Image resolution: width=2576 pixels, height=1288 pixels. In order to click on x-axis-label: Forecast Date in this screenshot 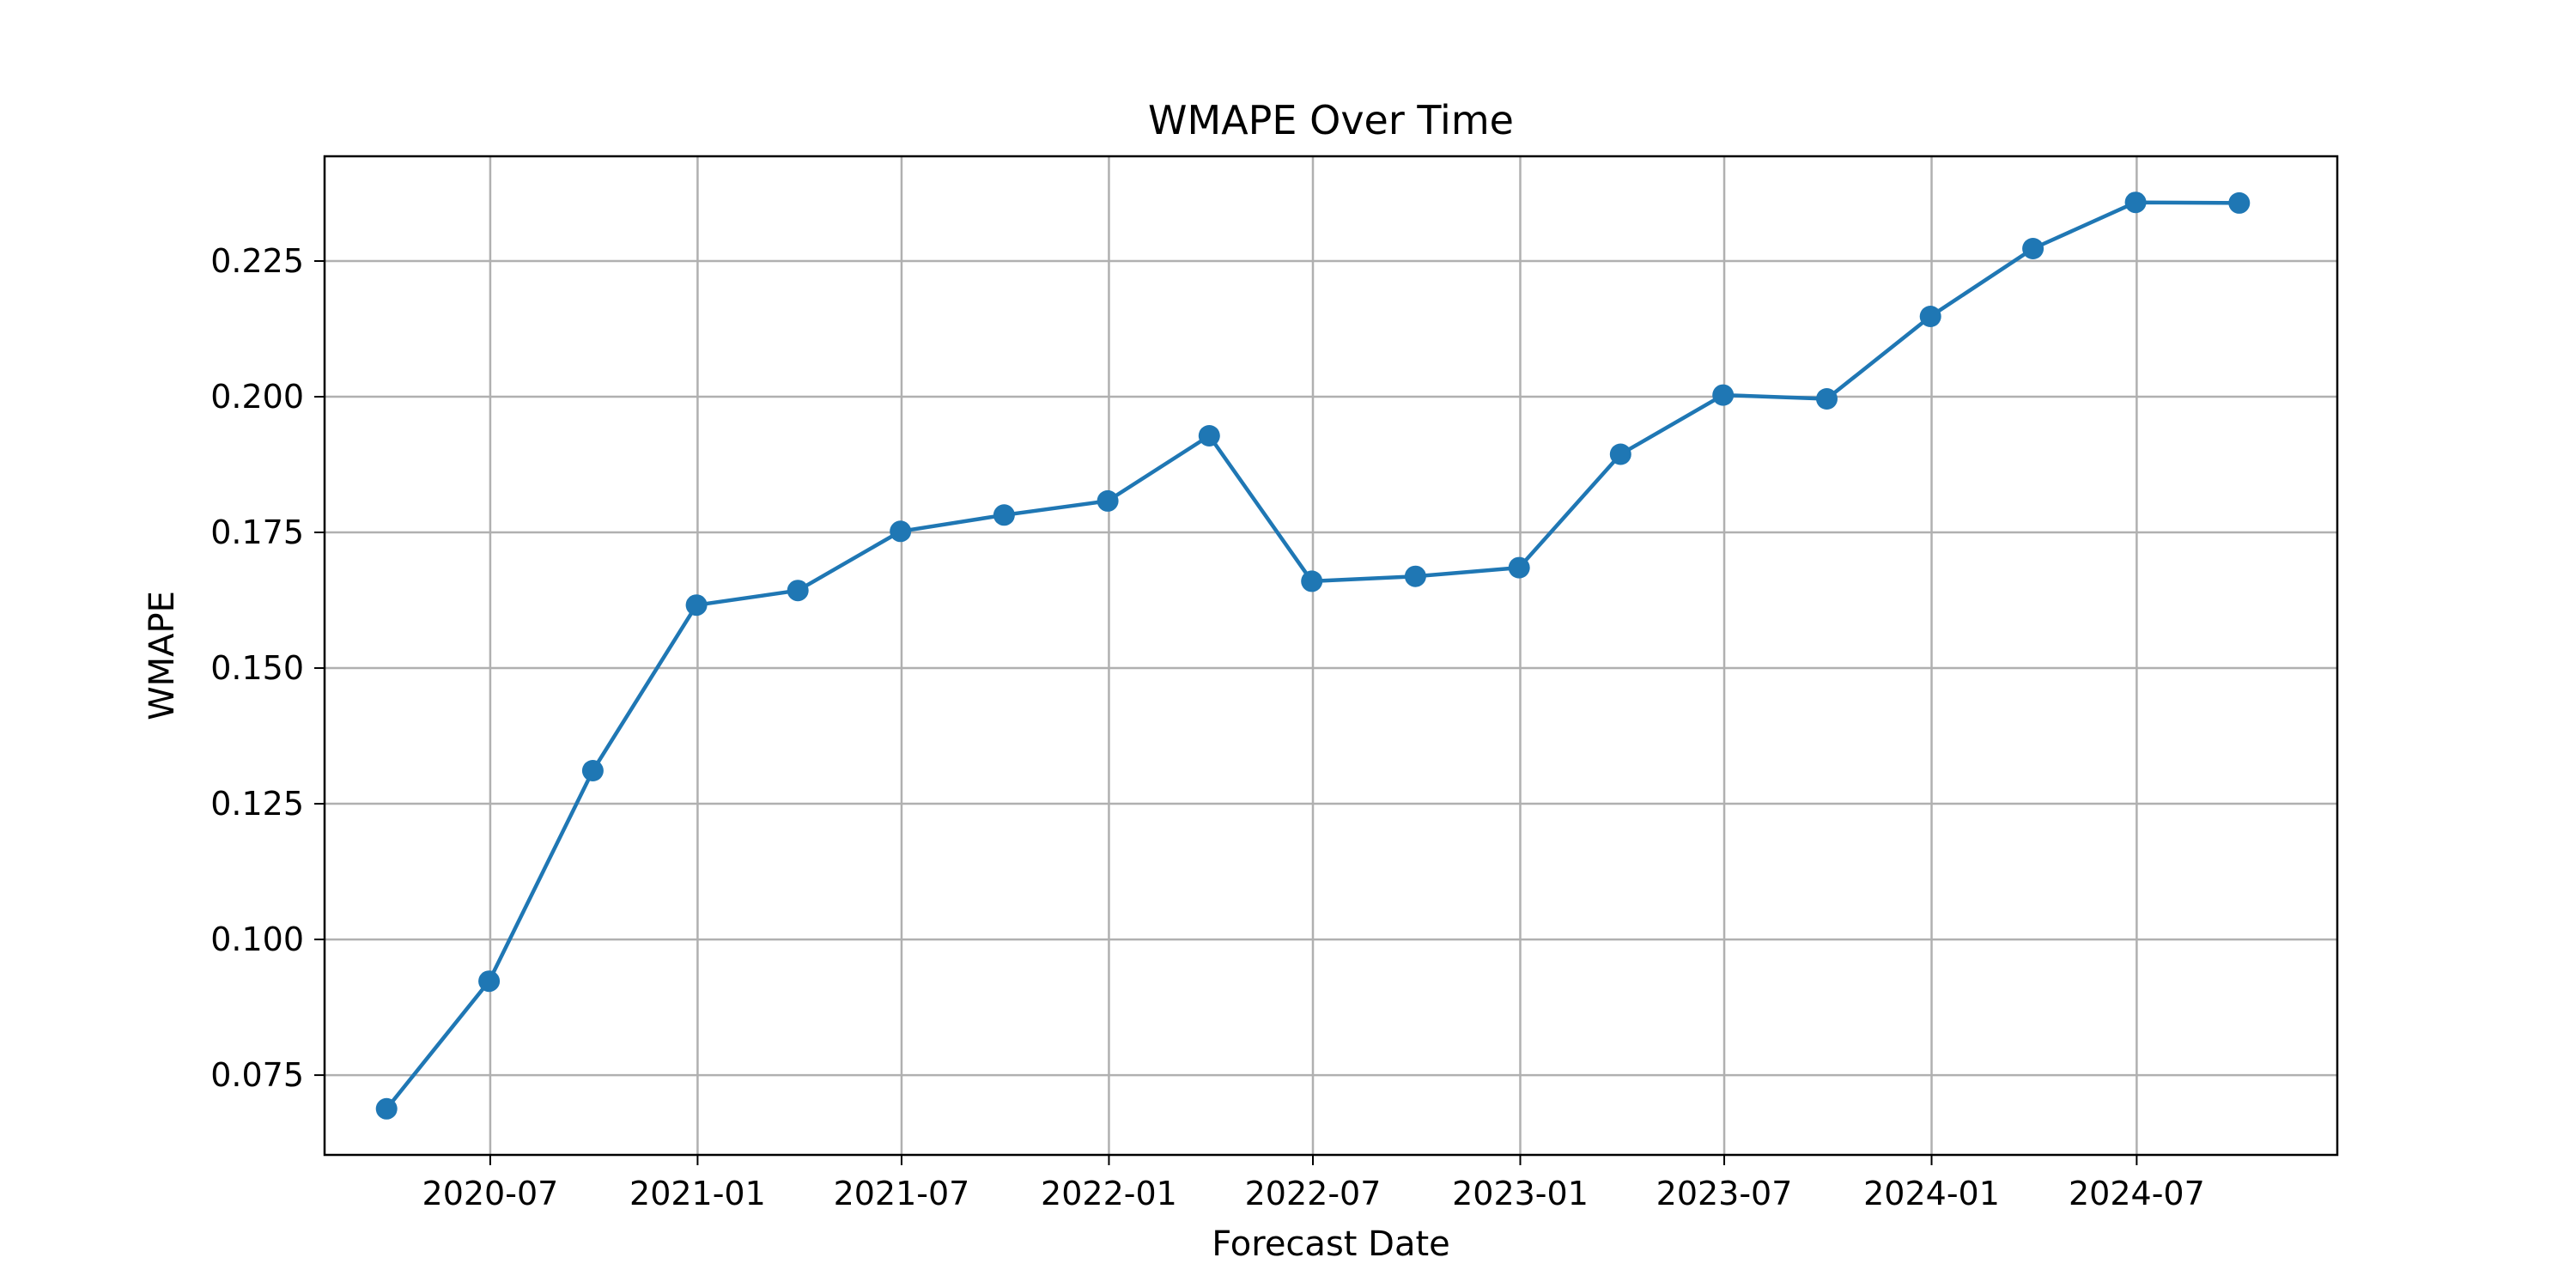, I will do `click(1331, 1244)`.